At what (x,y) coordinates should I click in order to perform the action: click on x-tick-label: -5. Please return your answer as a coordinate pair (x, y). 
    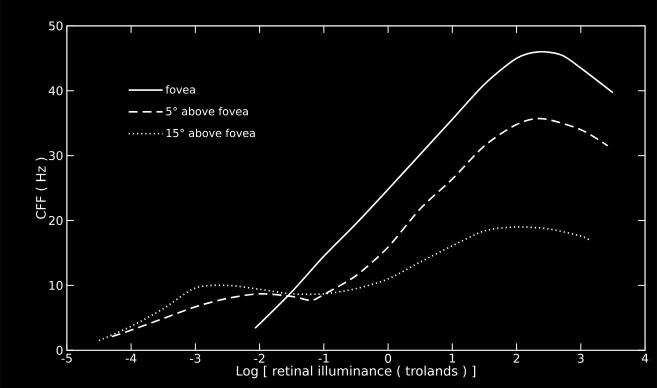
    Looking at the image, I should click on (66, 358).